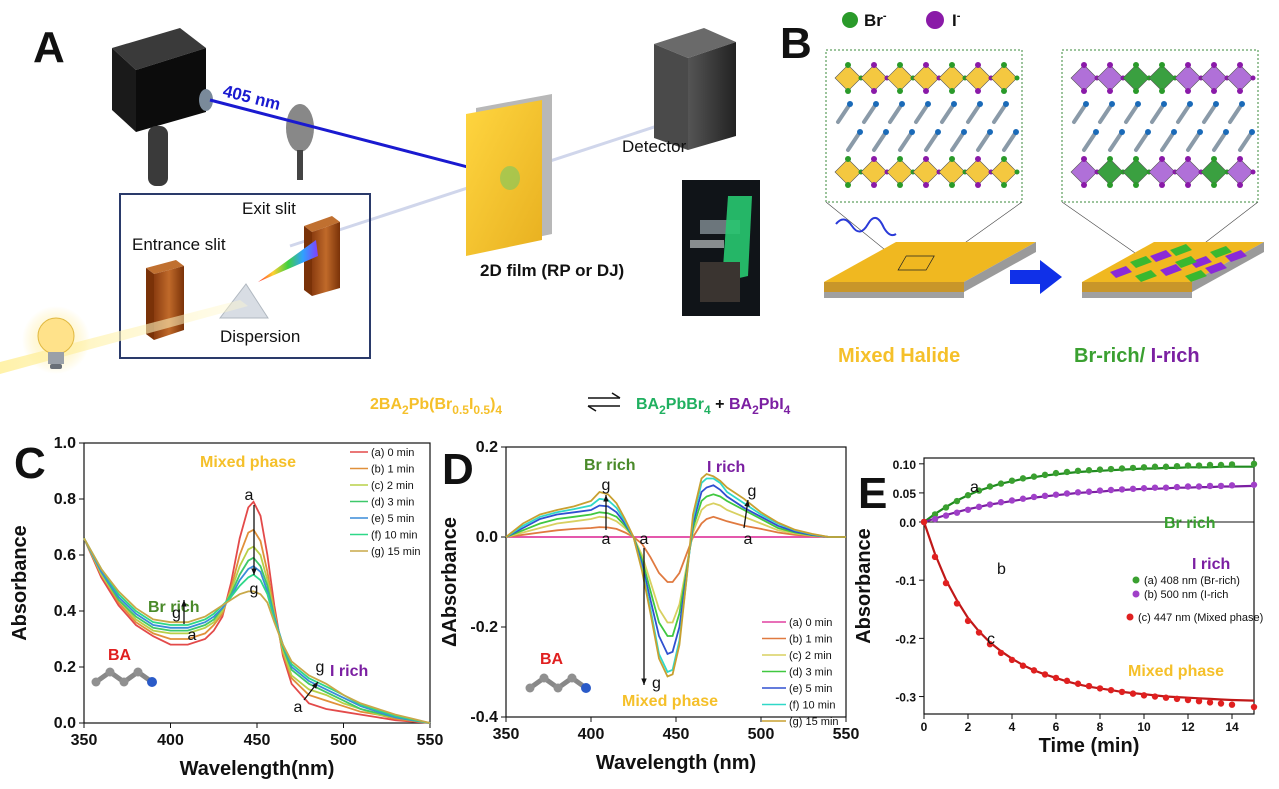 The image size is (1279, 789). What do you see at coordinates (1176, 671) in the screenshot?
I see `mixed-phase-label: Mixed phase` at bounding box center [1176, 671].